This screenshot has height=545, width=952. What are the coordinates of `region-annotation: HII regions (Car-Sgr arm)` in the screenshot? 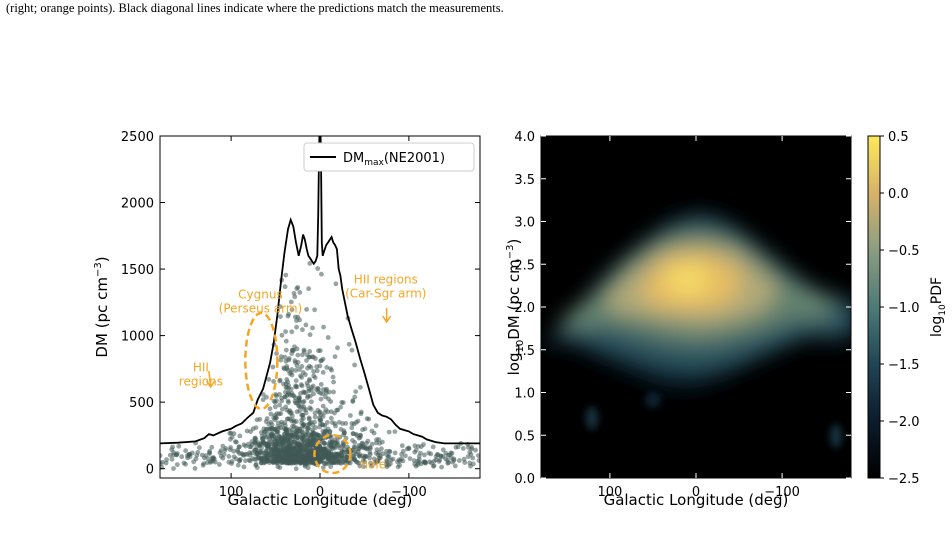 It's located at (385, 287).